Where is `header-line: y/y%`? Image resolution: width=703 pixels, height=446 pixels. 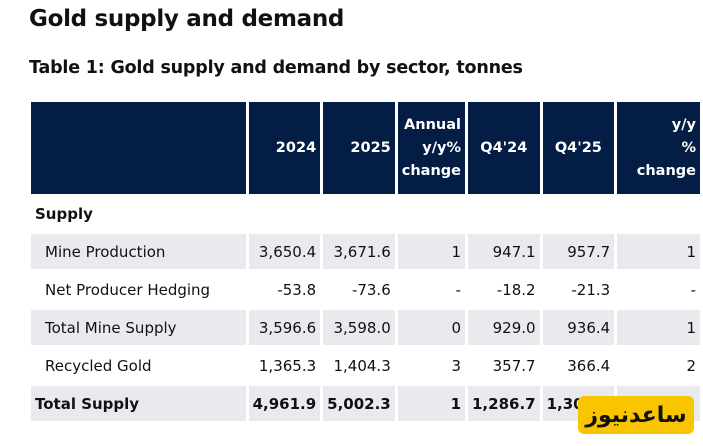
header-line: y/y% is located at coordinates (441, 147).